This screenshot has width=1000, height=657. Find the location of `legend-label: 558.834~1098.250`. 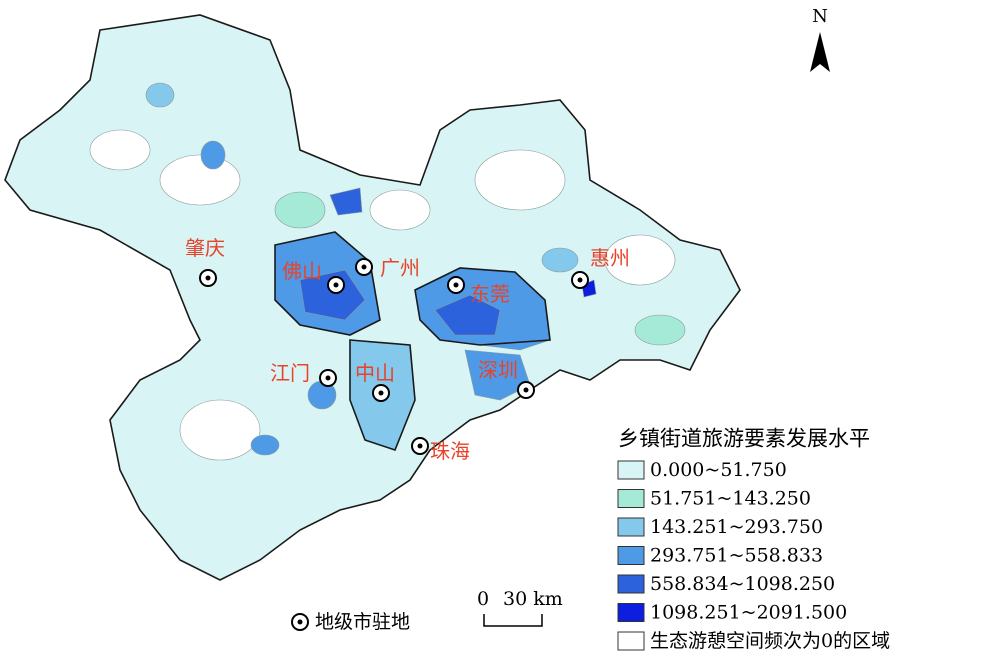

legend-label: 558.834~1098.250 is located at coordinates (742, 584).